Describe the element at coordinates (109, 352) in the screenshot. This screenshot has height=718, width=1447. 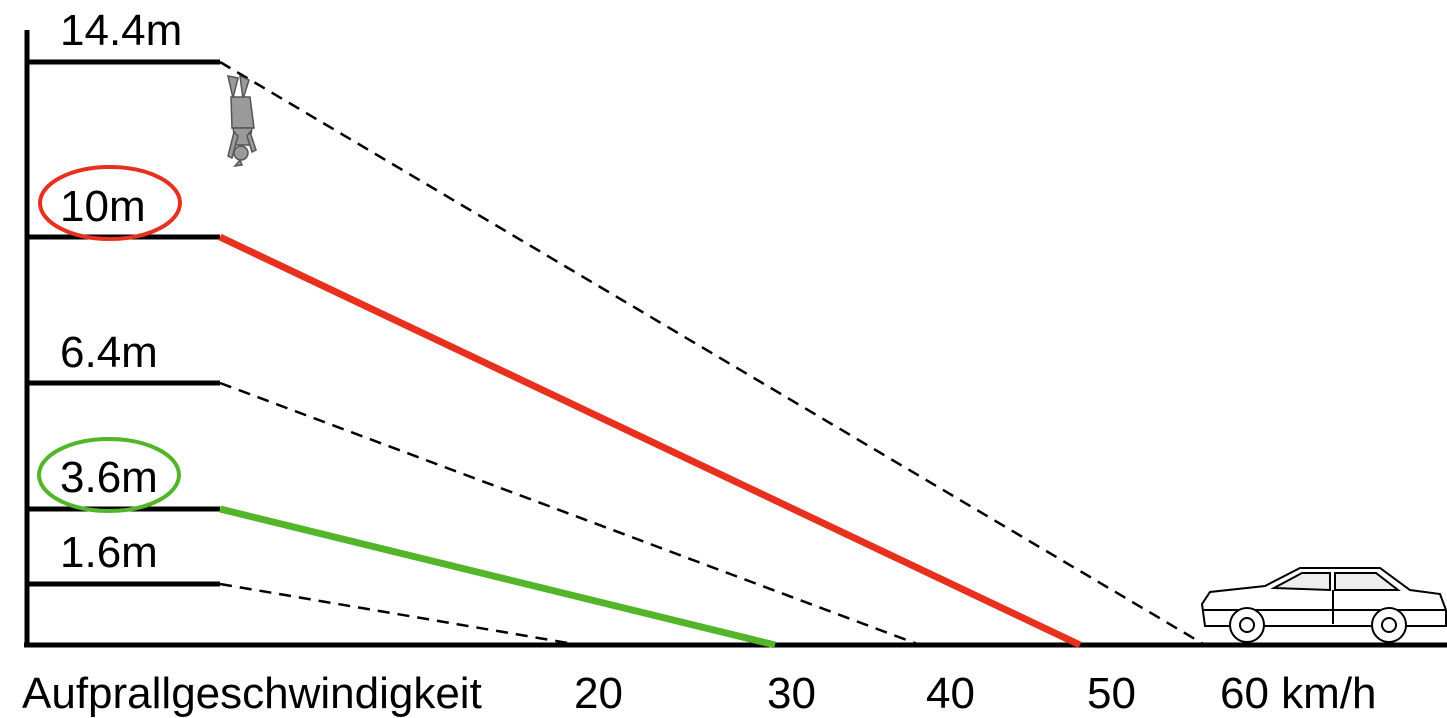
I see `height-label-6-4m: 6.4m` at that location.